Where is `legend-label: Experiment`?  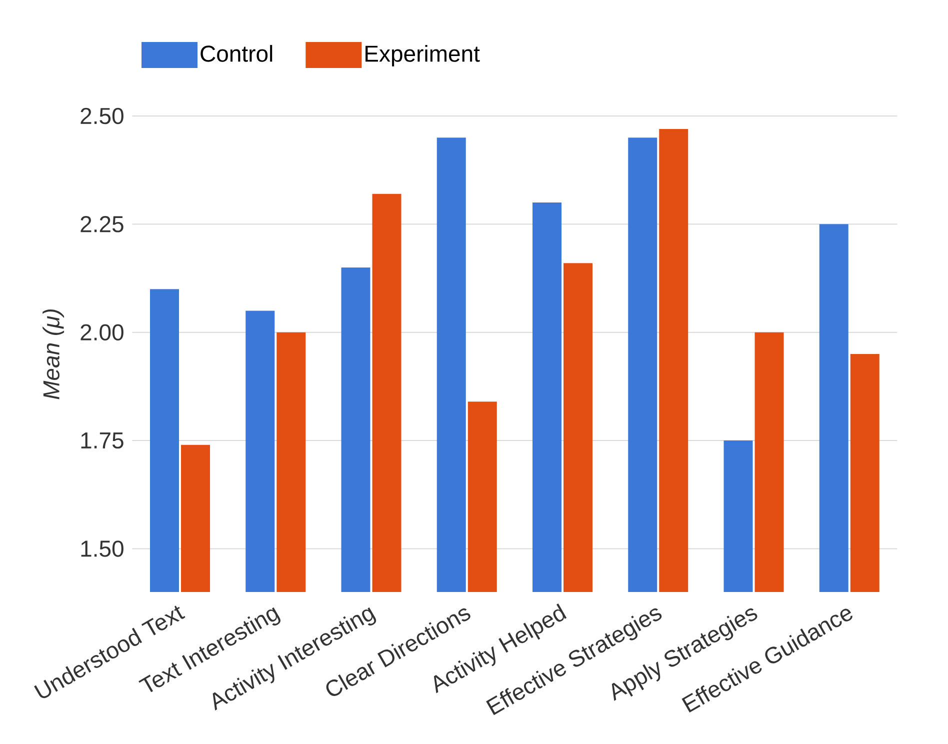
legend-label: Experiment is located at coordinates (423, 55).